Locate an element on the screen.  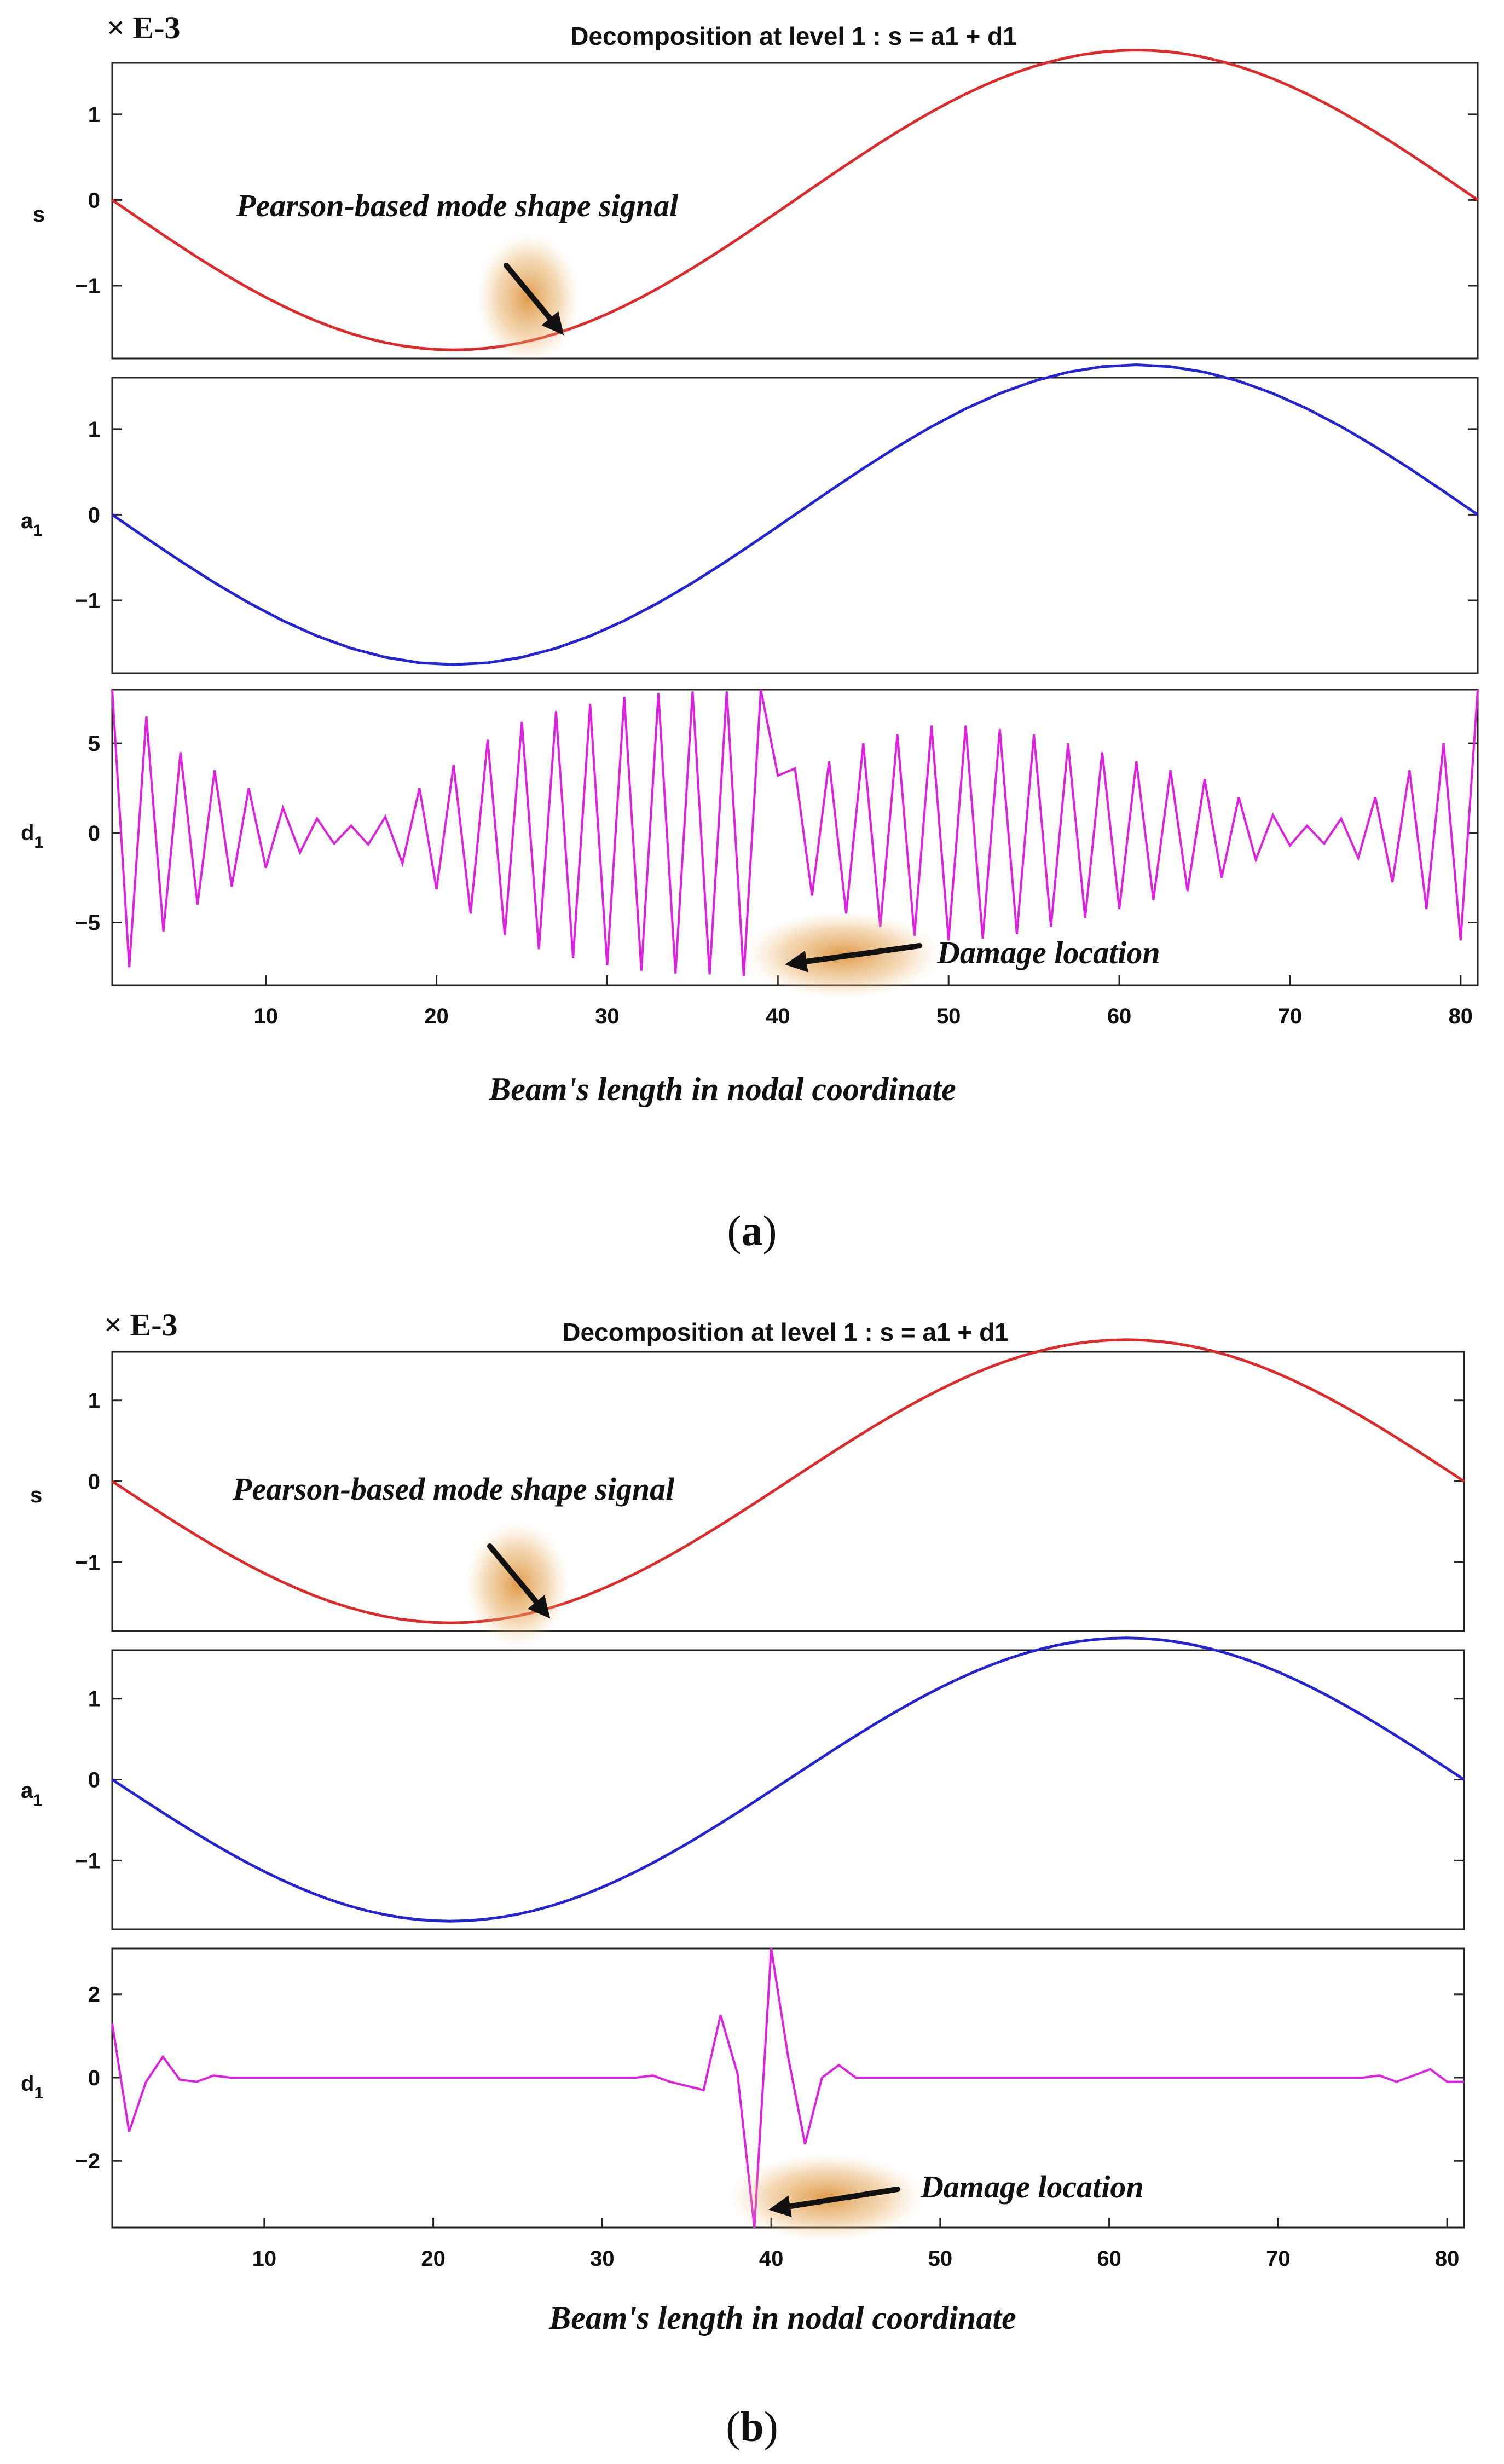
y-ticks: −2 0 2 is located at coordinates (769, 2078).